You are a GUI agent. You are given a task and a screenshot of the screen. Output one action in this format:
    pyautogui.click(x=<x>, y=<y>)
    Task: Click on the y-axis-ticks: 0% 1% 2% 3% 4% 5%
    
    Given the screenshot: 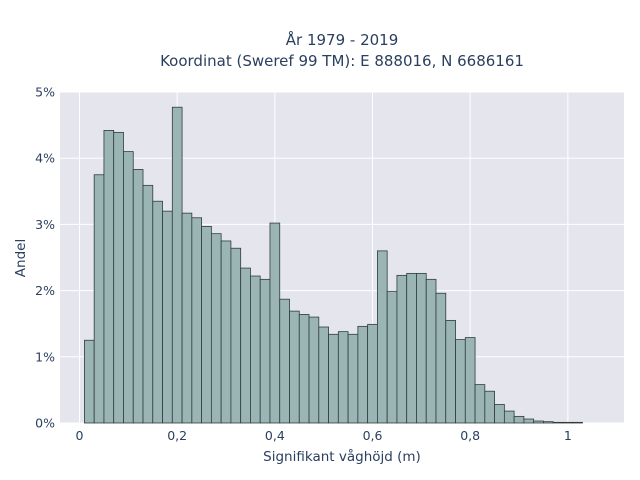 What is the action you would take?
    pyautogui.click(x=45, y=258)
    